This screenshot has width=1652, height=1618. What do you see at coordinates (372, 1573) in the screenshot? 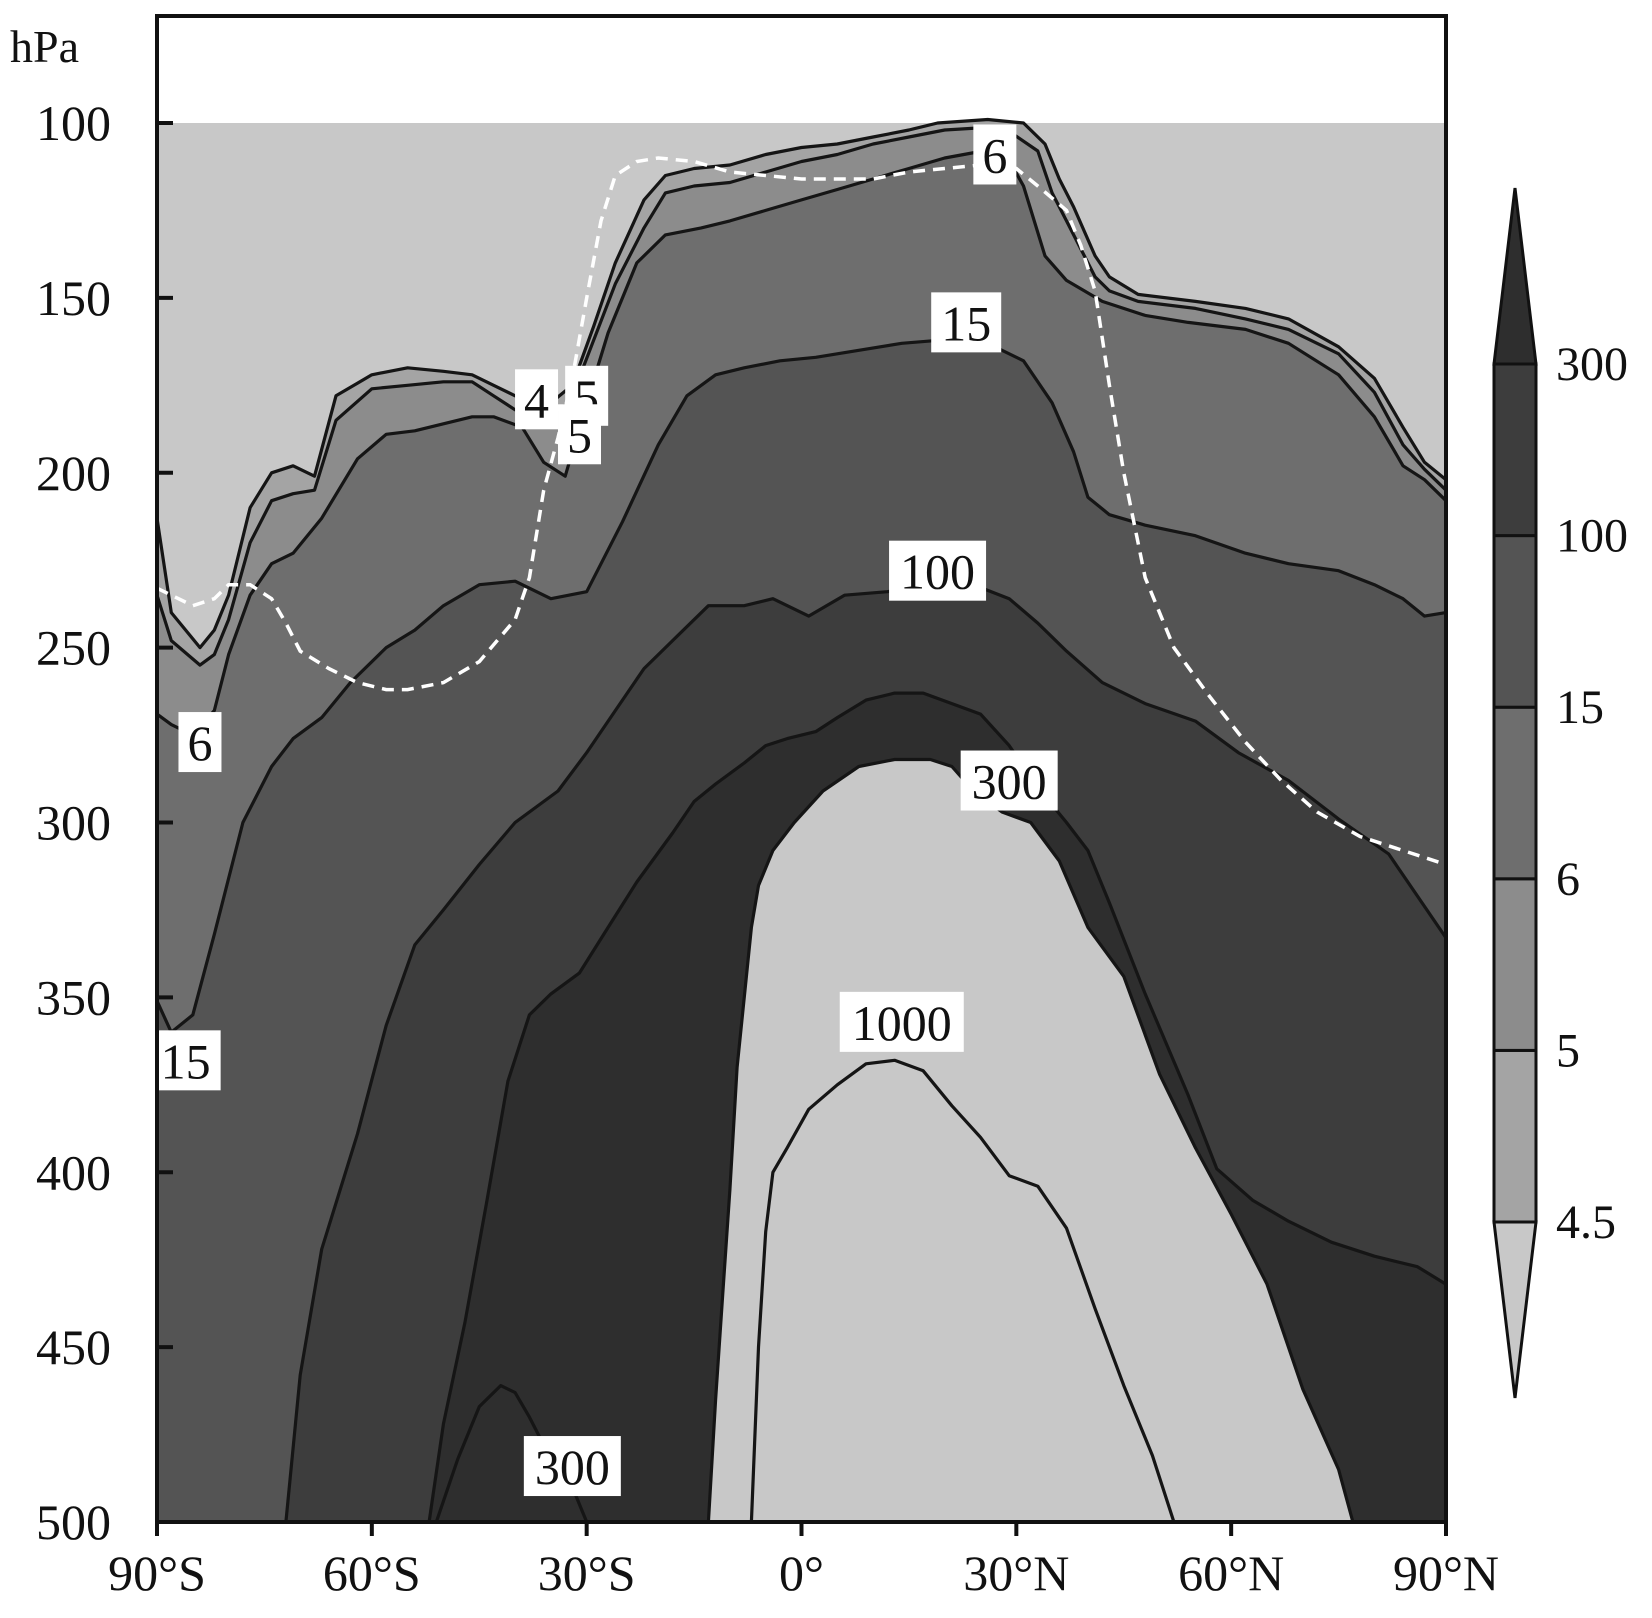
I see `x-tick-label: 60°S` at bounding box center [372, 1573].